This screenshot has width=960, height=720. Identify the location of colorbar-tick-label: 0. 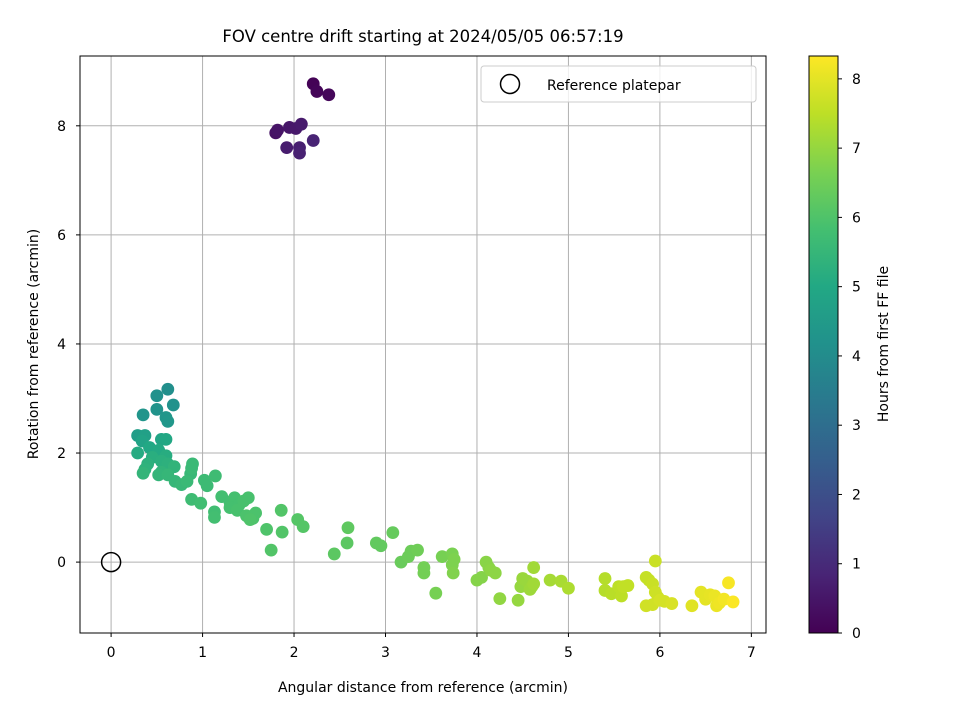
(856, 634).